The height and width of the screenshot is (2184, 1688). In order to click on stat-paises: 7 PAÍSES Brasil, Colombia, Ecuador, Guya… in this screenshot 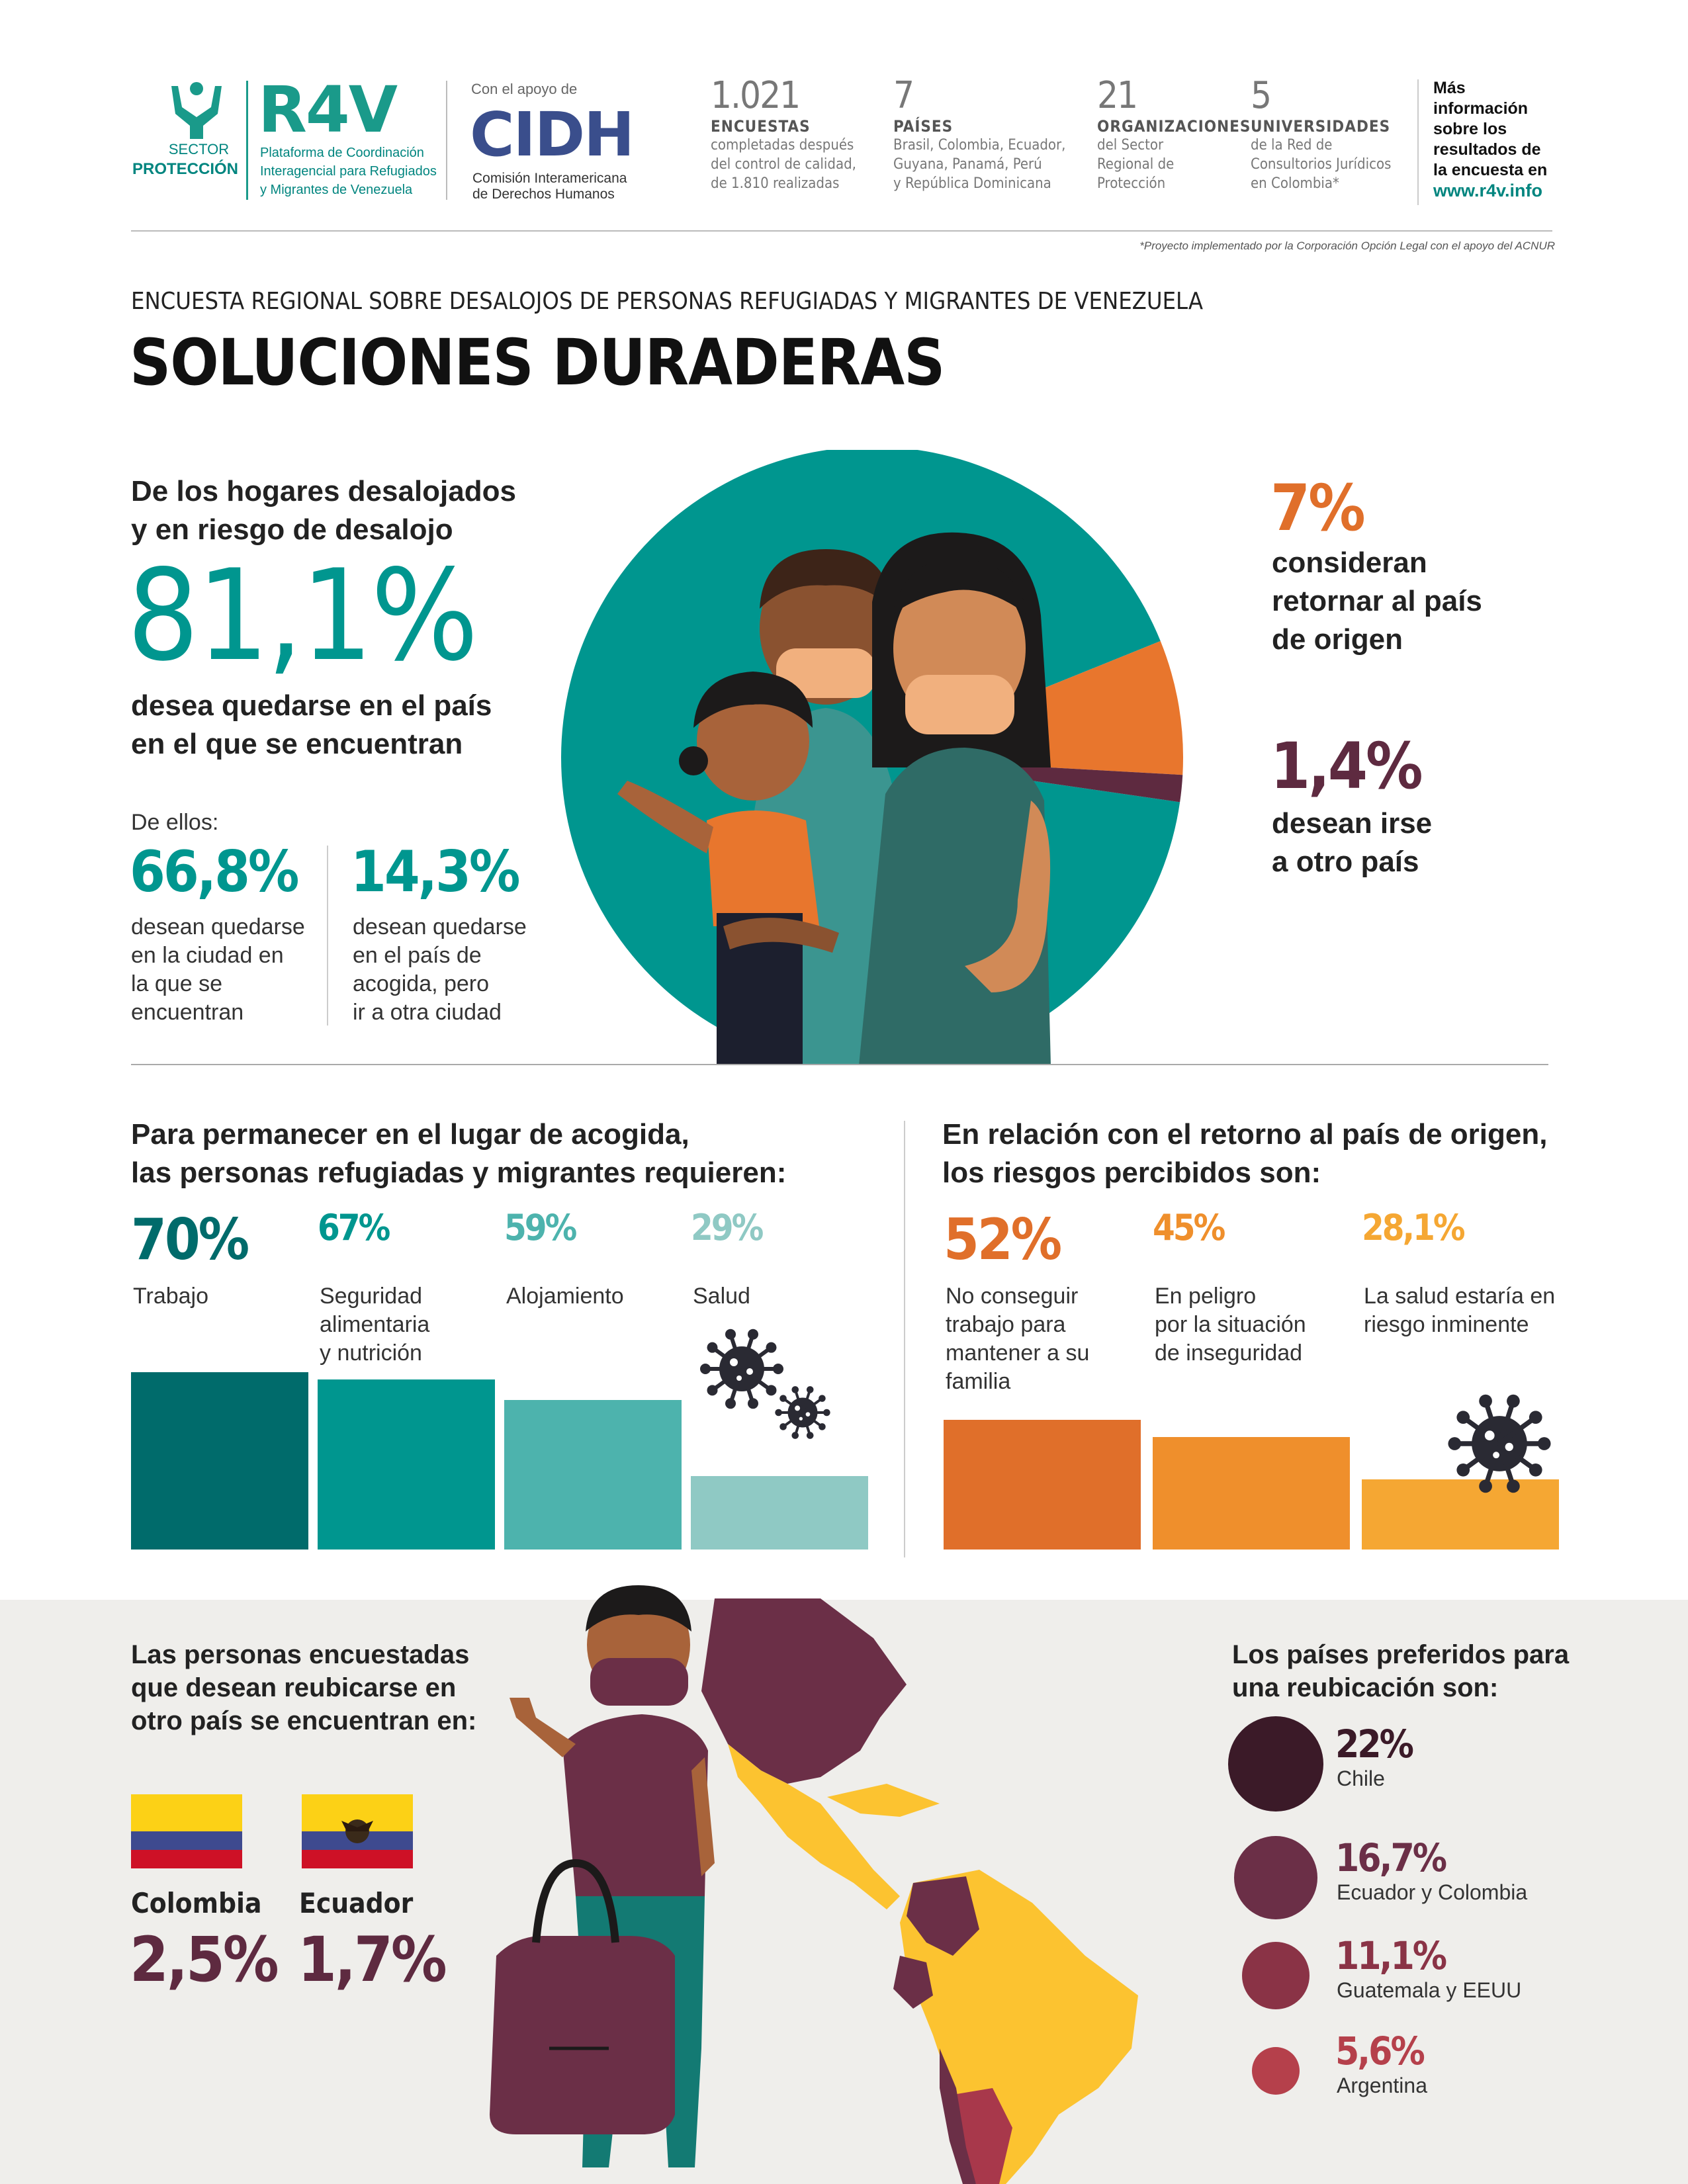, I will do `click(992, 133)`.